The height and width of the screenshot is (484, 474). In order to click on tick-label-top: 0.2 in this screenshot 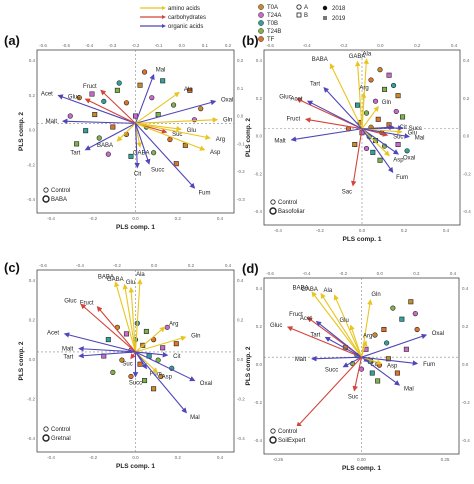, I will do `click(417, 45)`.